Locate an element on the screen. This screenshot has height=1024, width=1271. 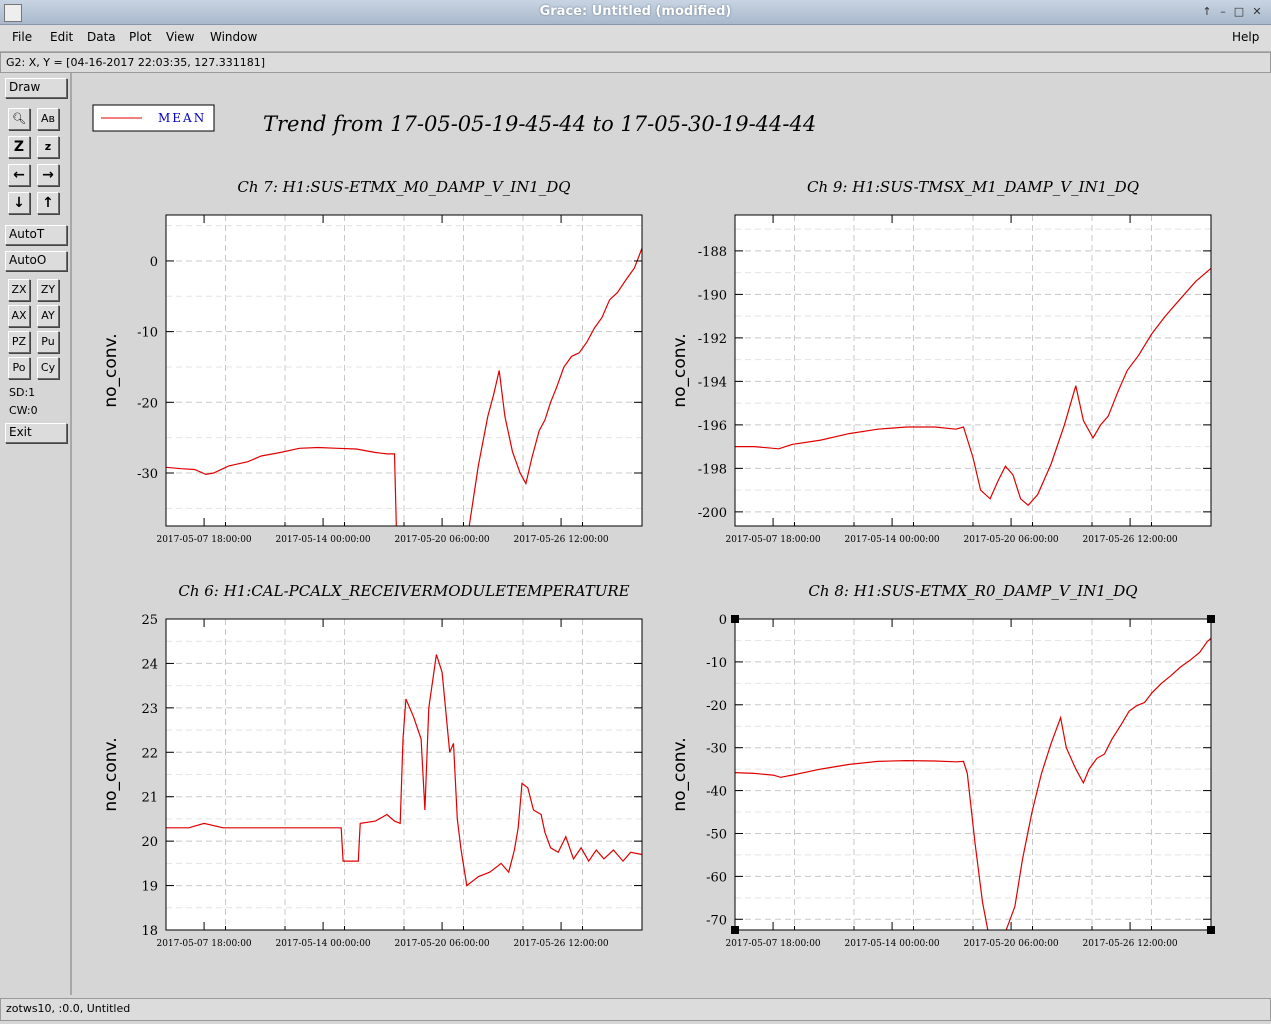
arrow-right-icon: → is located at coordinates (48, 175).